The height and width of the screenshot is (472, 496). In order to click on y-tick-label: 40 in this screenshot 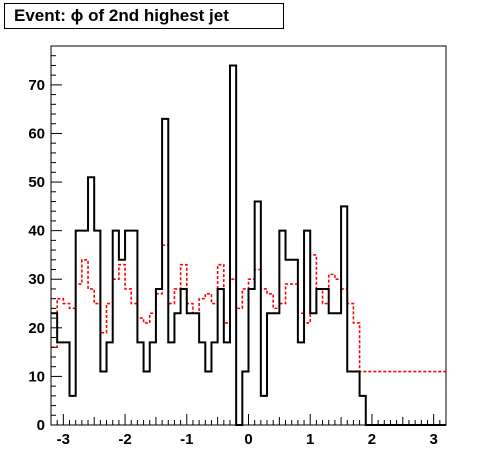, I will do `click(36, 231)`.